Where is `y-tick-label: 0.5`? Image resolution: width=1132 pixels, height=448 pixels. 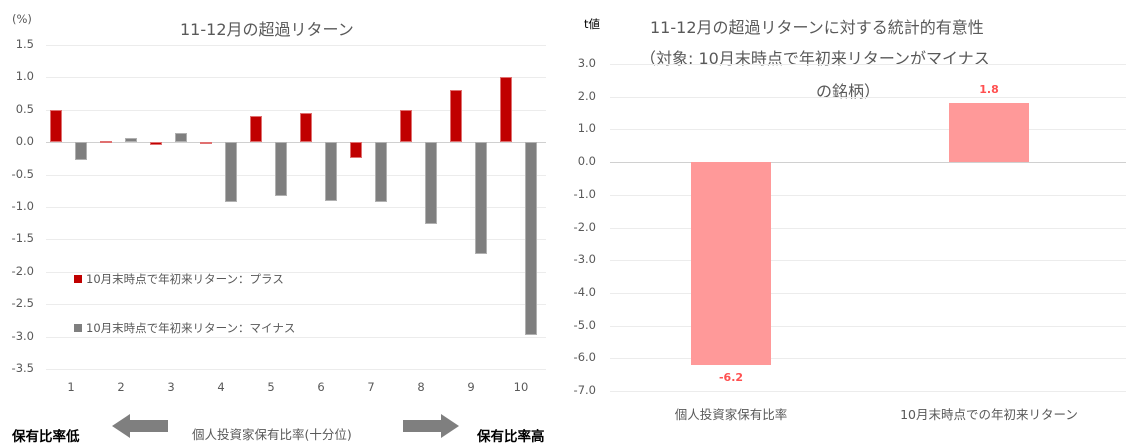
y-tick-label: 0.5 is located at coordinates (24, 108).